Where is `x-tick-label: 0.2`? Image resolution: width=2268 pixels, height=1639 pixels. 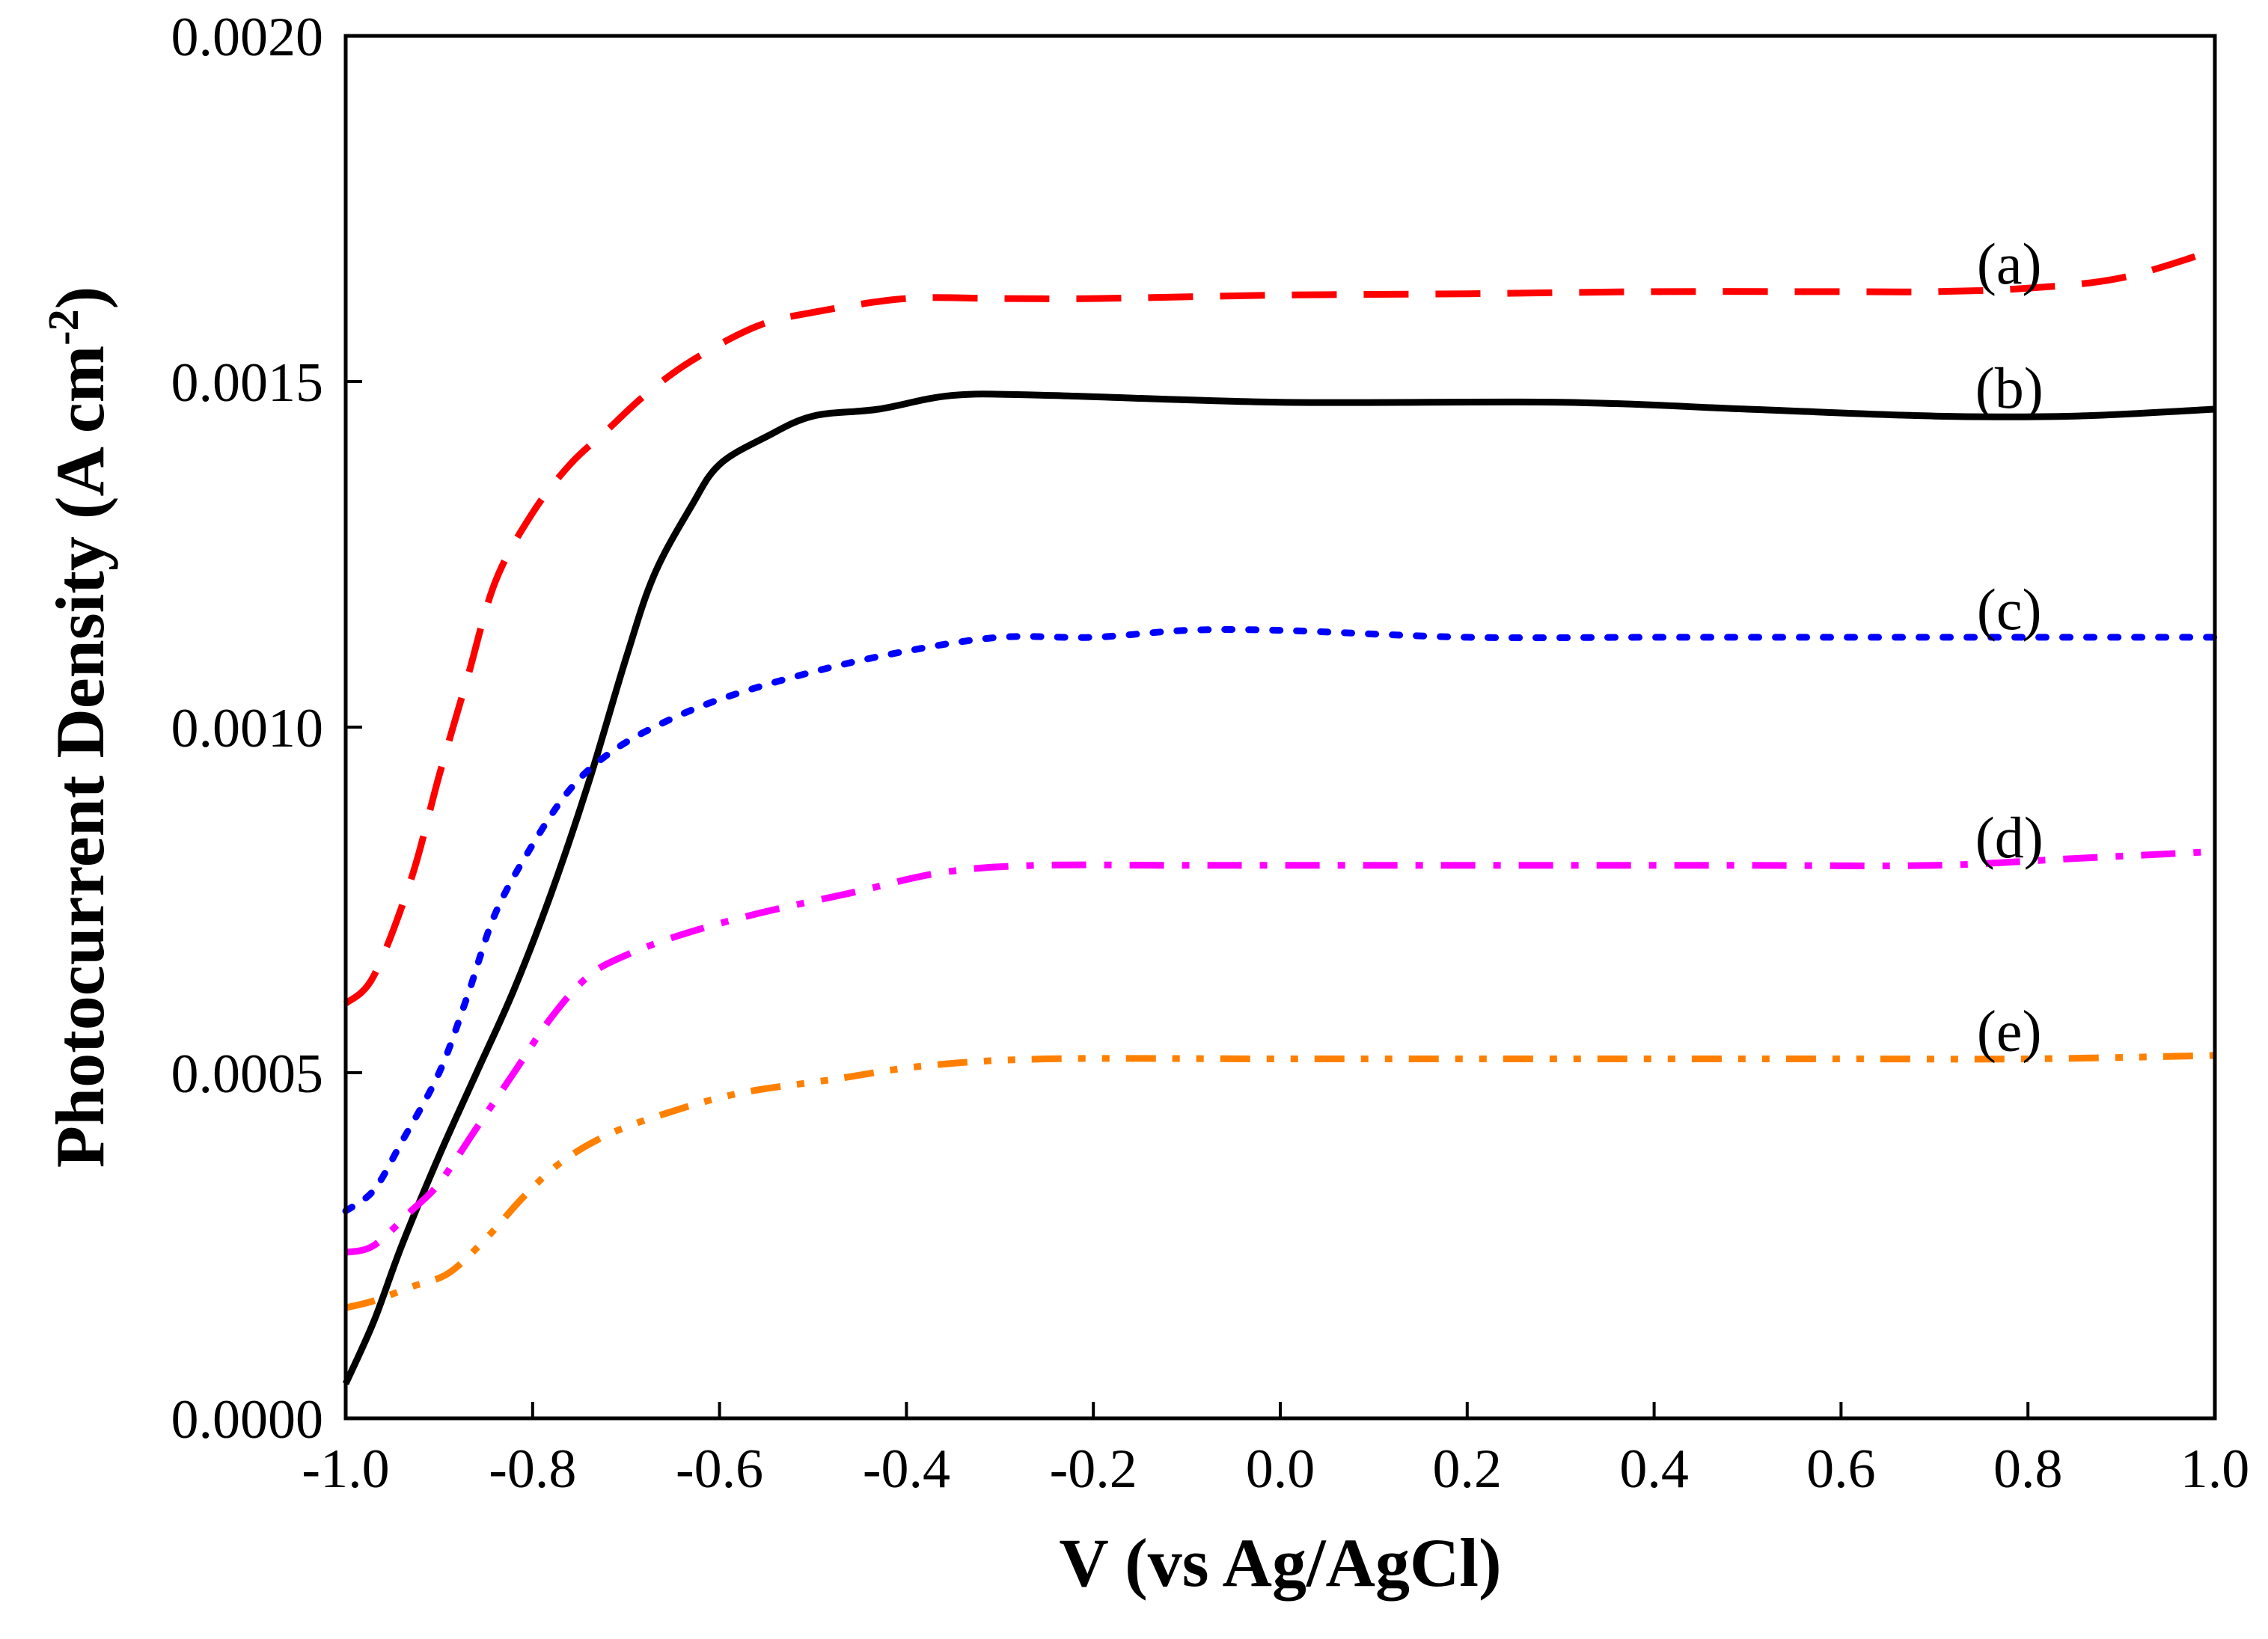 x-tick-label: 0.2 is located at coordinates (1468, 1469).